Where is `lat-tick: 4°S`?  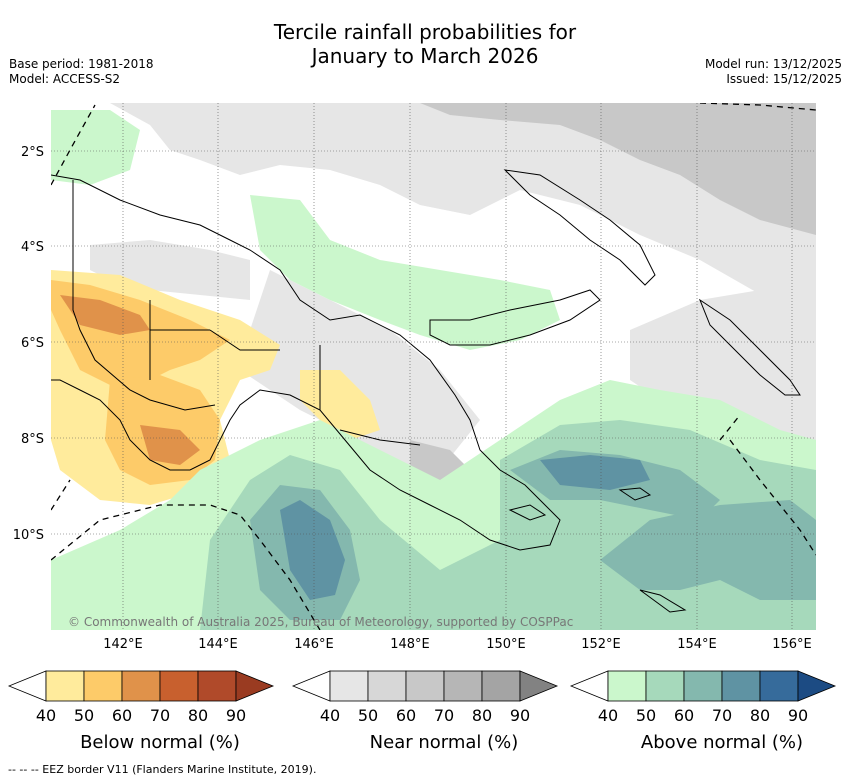
lat-tick: 4°S is located at coordinates (32, 247).